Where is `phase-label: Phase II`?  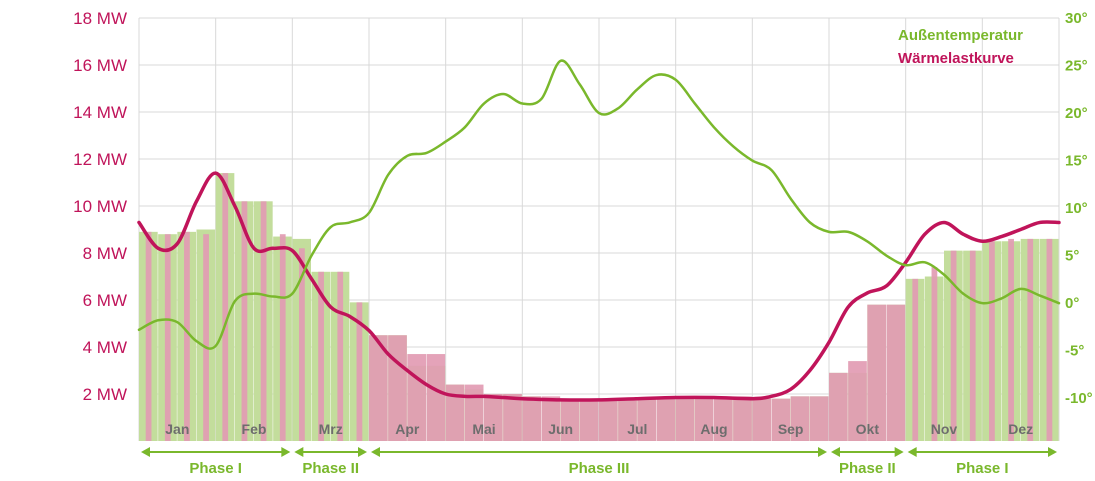 phase-label: Phase II is located at coordinates (867, 468).